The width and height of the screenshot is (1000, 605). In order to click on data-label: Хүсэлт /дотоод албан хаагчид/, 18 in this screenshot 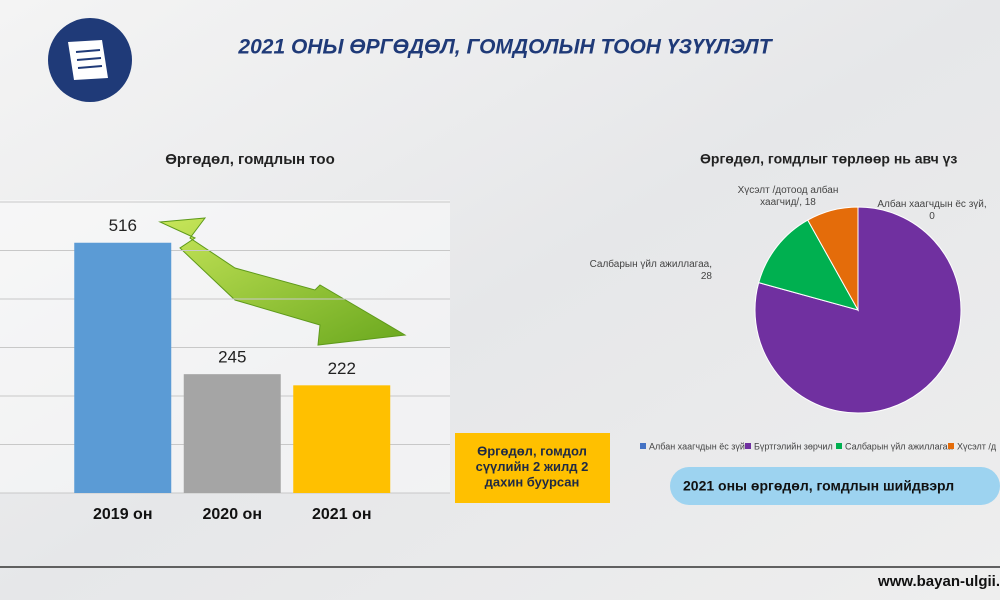, I will do `click(788, 196)`.